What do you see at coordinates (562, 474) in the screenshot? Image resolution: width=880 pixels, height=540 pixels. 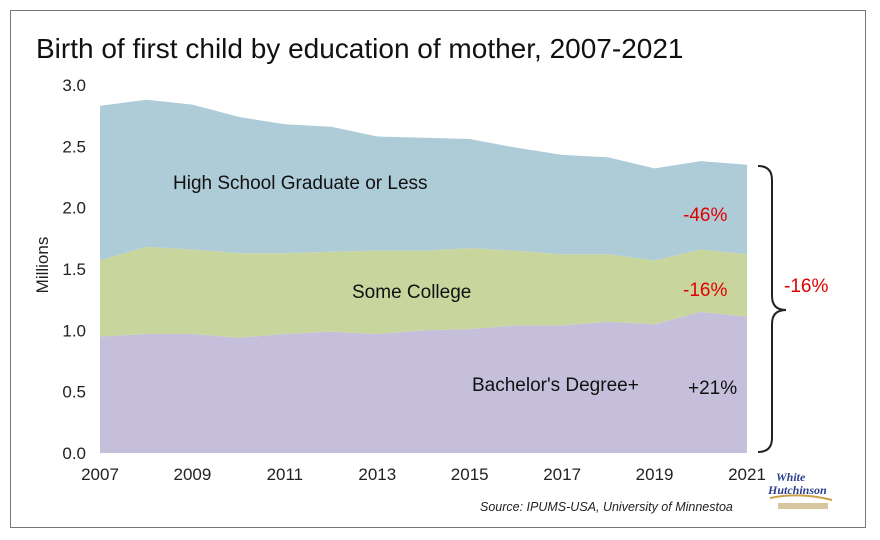 I see `x-tick-label: 2017` at bounding box center [562, 474].